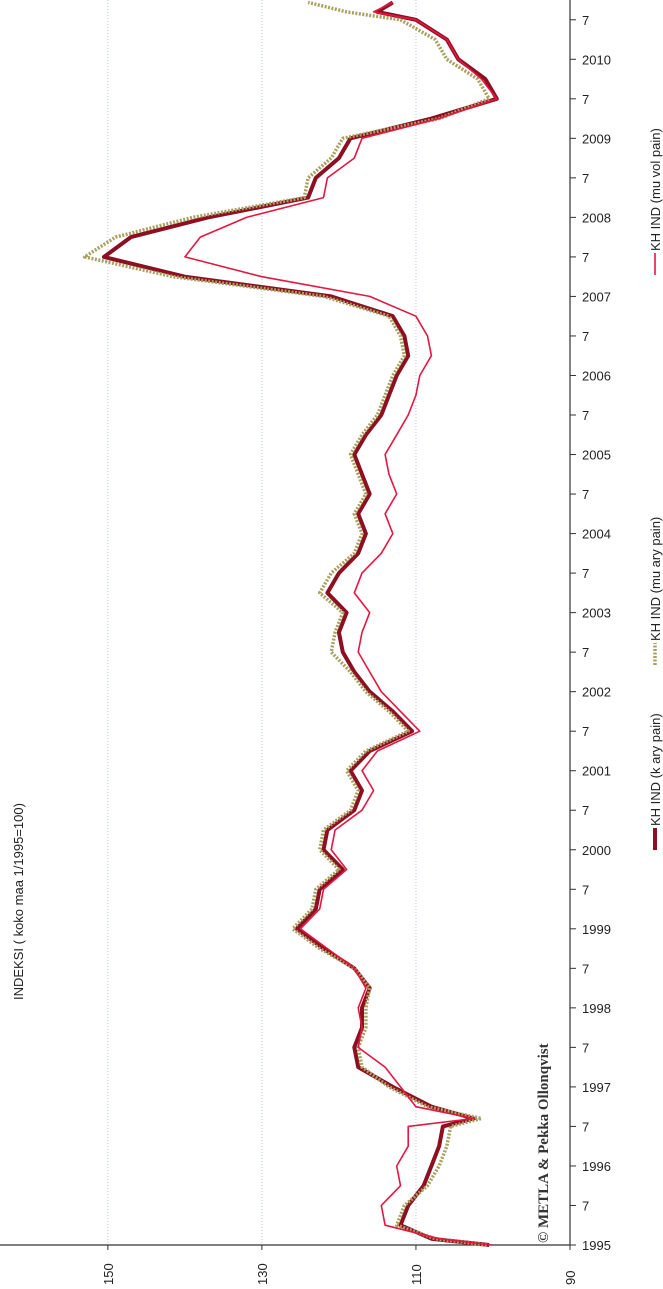 The height and width of the screenshot is (1289, 663). I want to click on annotation: © METLA & Pekka Ollonqvist, so click(544, 1143).